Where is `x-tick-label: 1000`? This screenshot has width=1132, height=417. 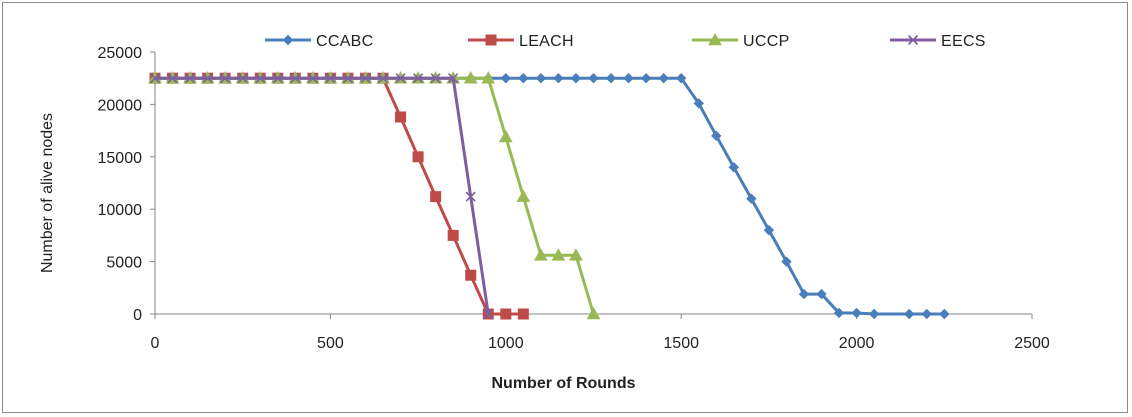 x-tick-label: 1000 is located at coordinates (506, 343).